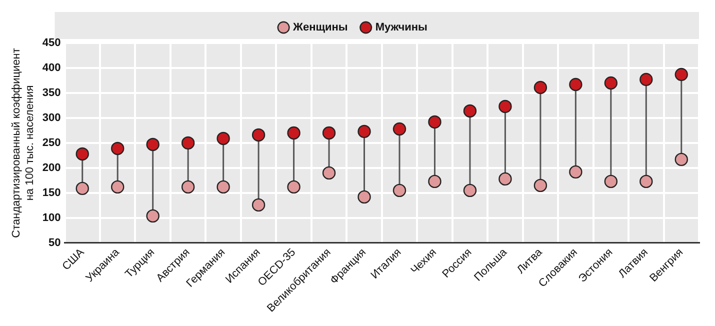 Image resolution: width=715 pixels, height=326 pixels. Describe the element at coordinates (23, 143) in the screenshot. I see `y-axis-title: Стандартизированный коэффициент на 100 тыс. населения` at that location.